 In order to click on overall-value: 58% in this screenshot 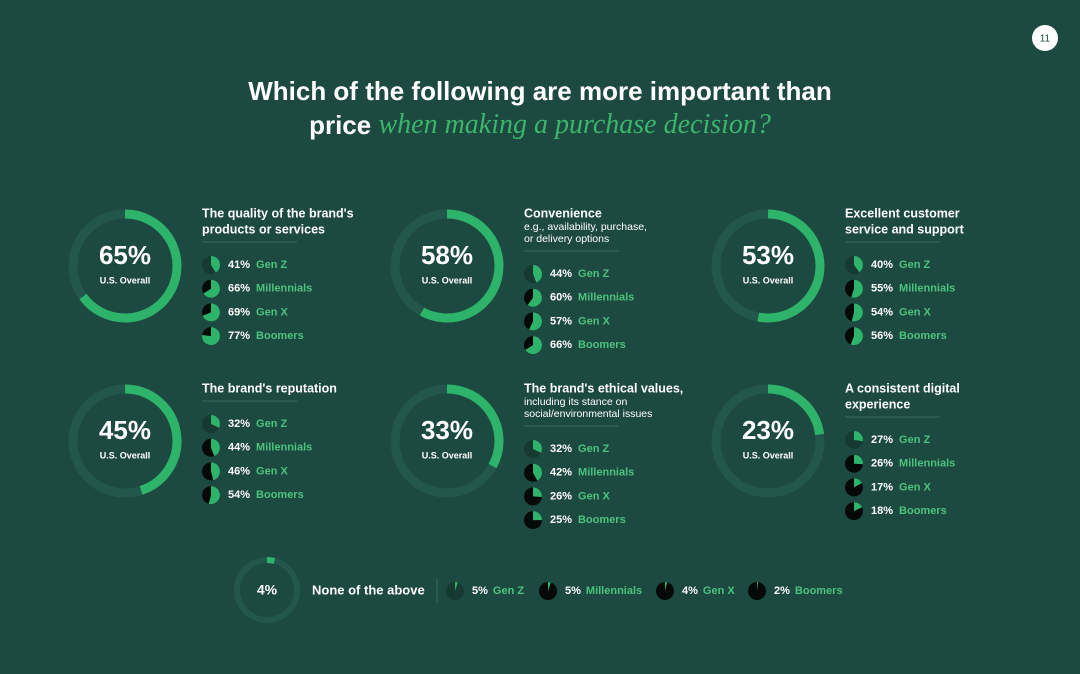, I will do `click(447, 255)`.